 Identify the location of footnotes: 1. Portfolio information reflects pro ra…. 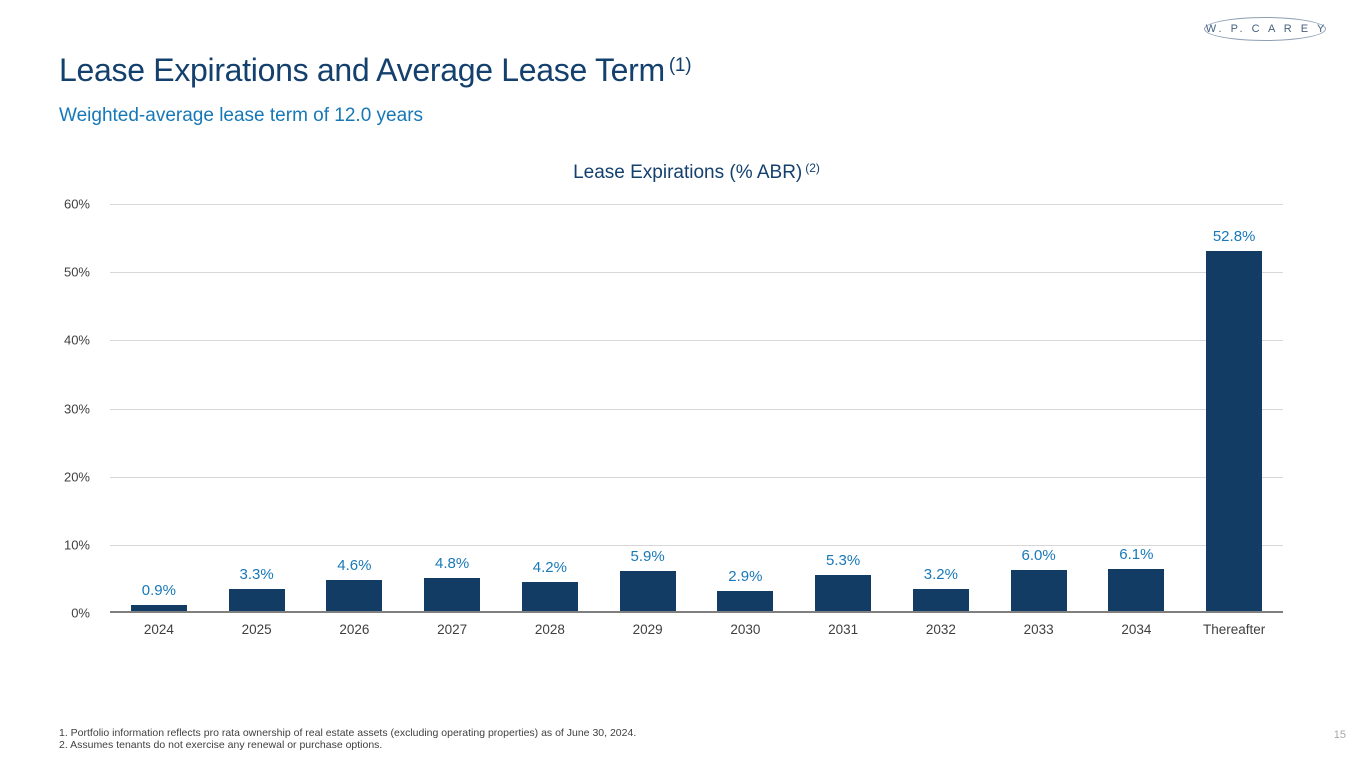
(347, 739).